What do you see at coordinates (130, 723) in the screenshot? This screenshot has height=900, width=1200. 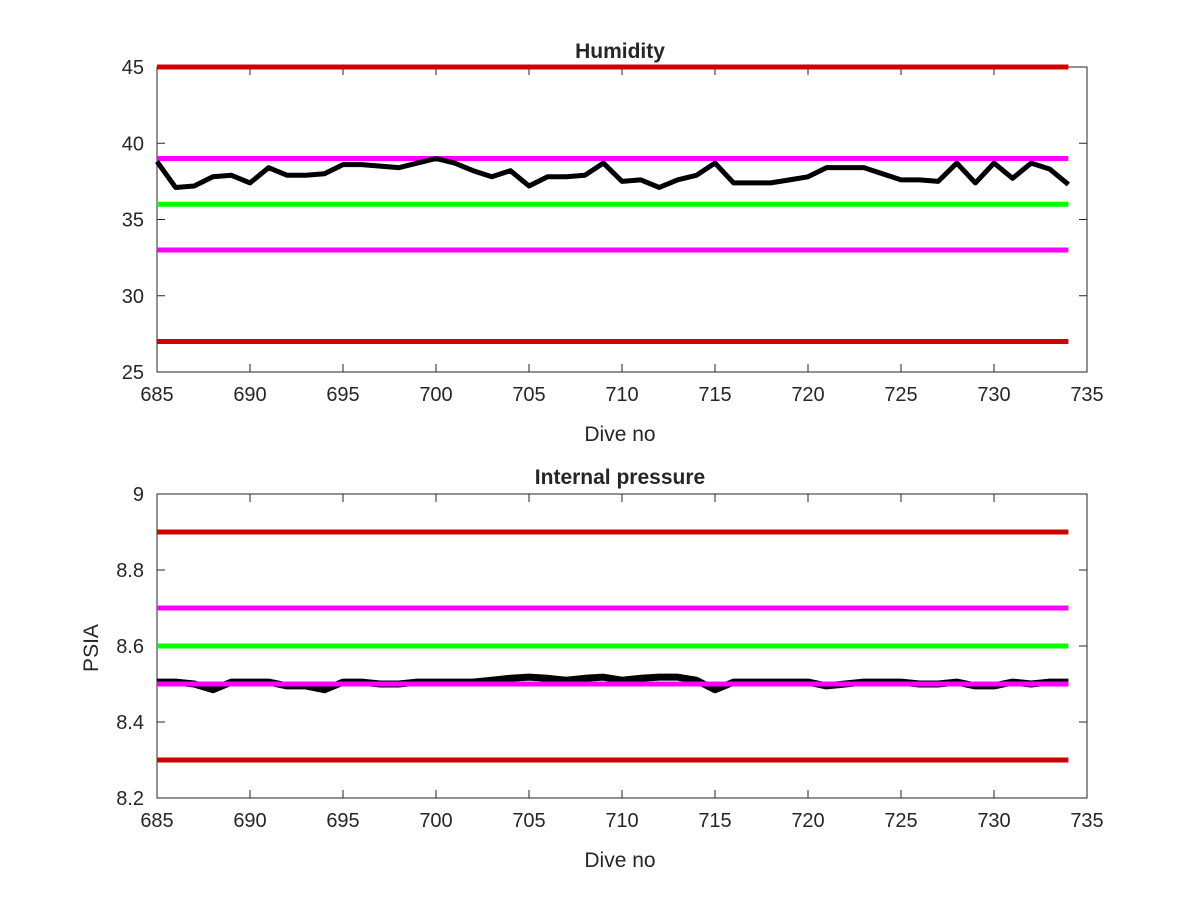 I see `internal-pressure-y-tick-label: 8.4` at bounding box center [130, 723].